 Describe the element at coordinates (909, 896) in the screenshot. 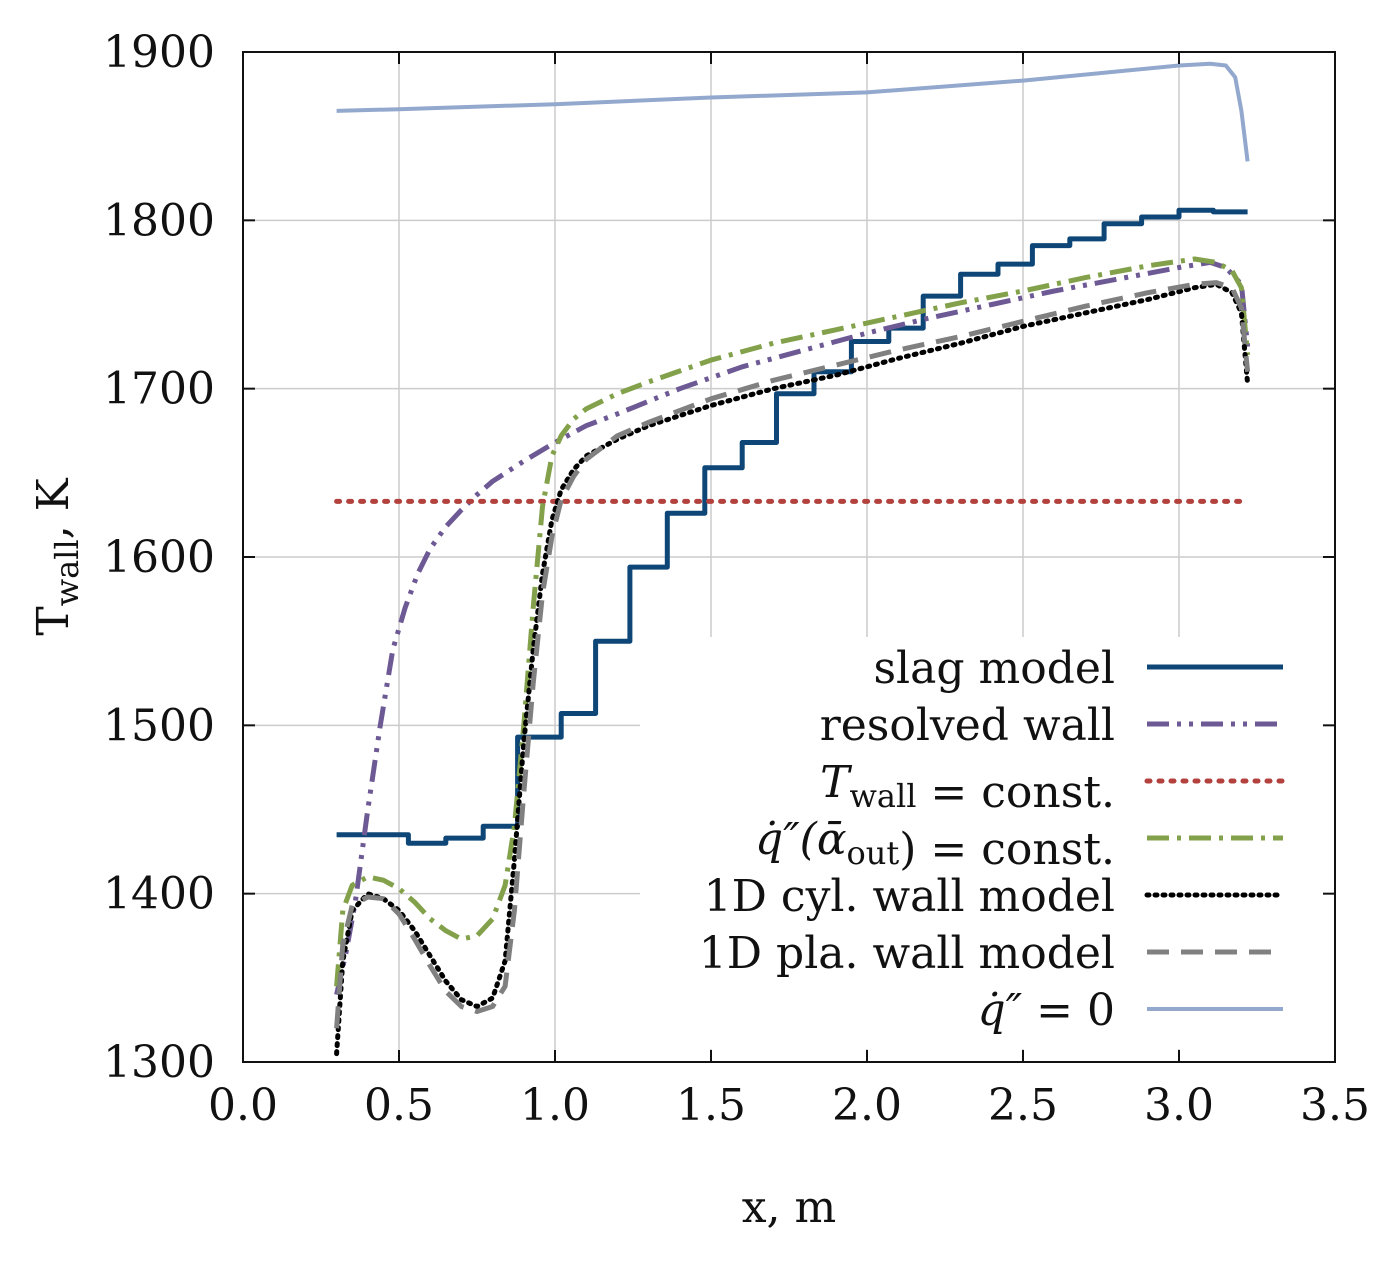

I see `legend-label-1d-cyl-wall-model: 1D cyl. wall model` at that location.